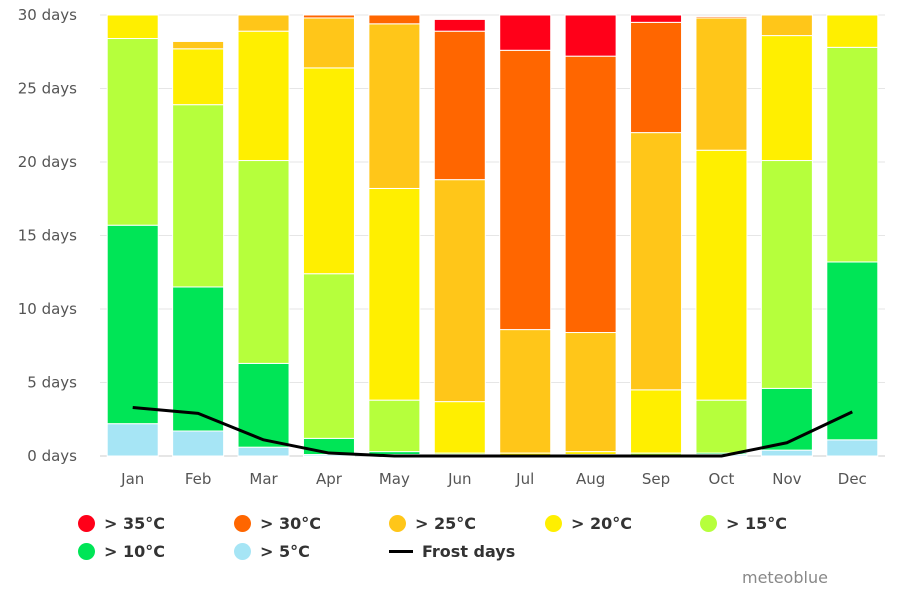 The image size is (900, 600). What do you see at coordinates (401, 551) in the screenshot?
I see `legend-line-swatch` at bounding box center [401, 551].